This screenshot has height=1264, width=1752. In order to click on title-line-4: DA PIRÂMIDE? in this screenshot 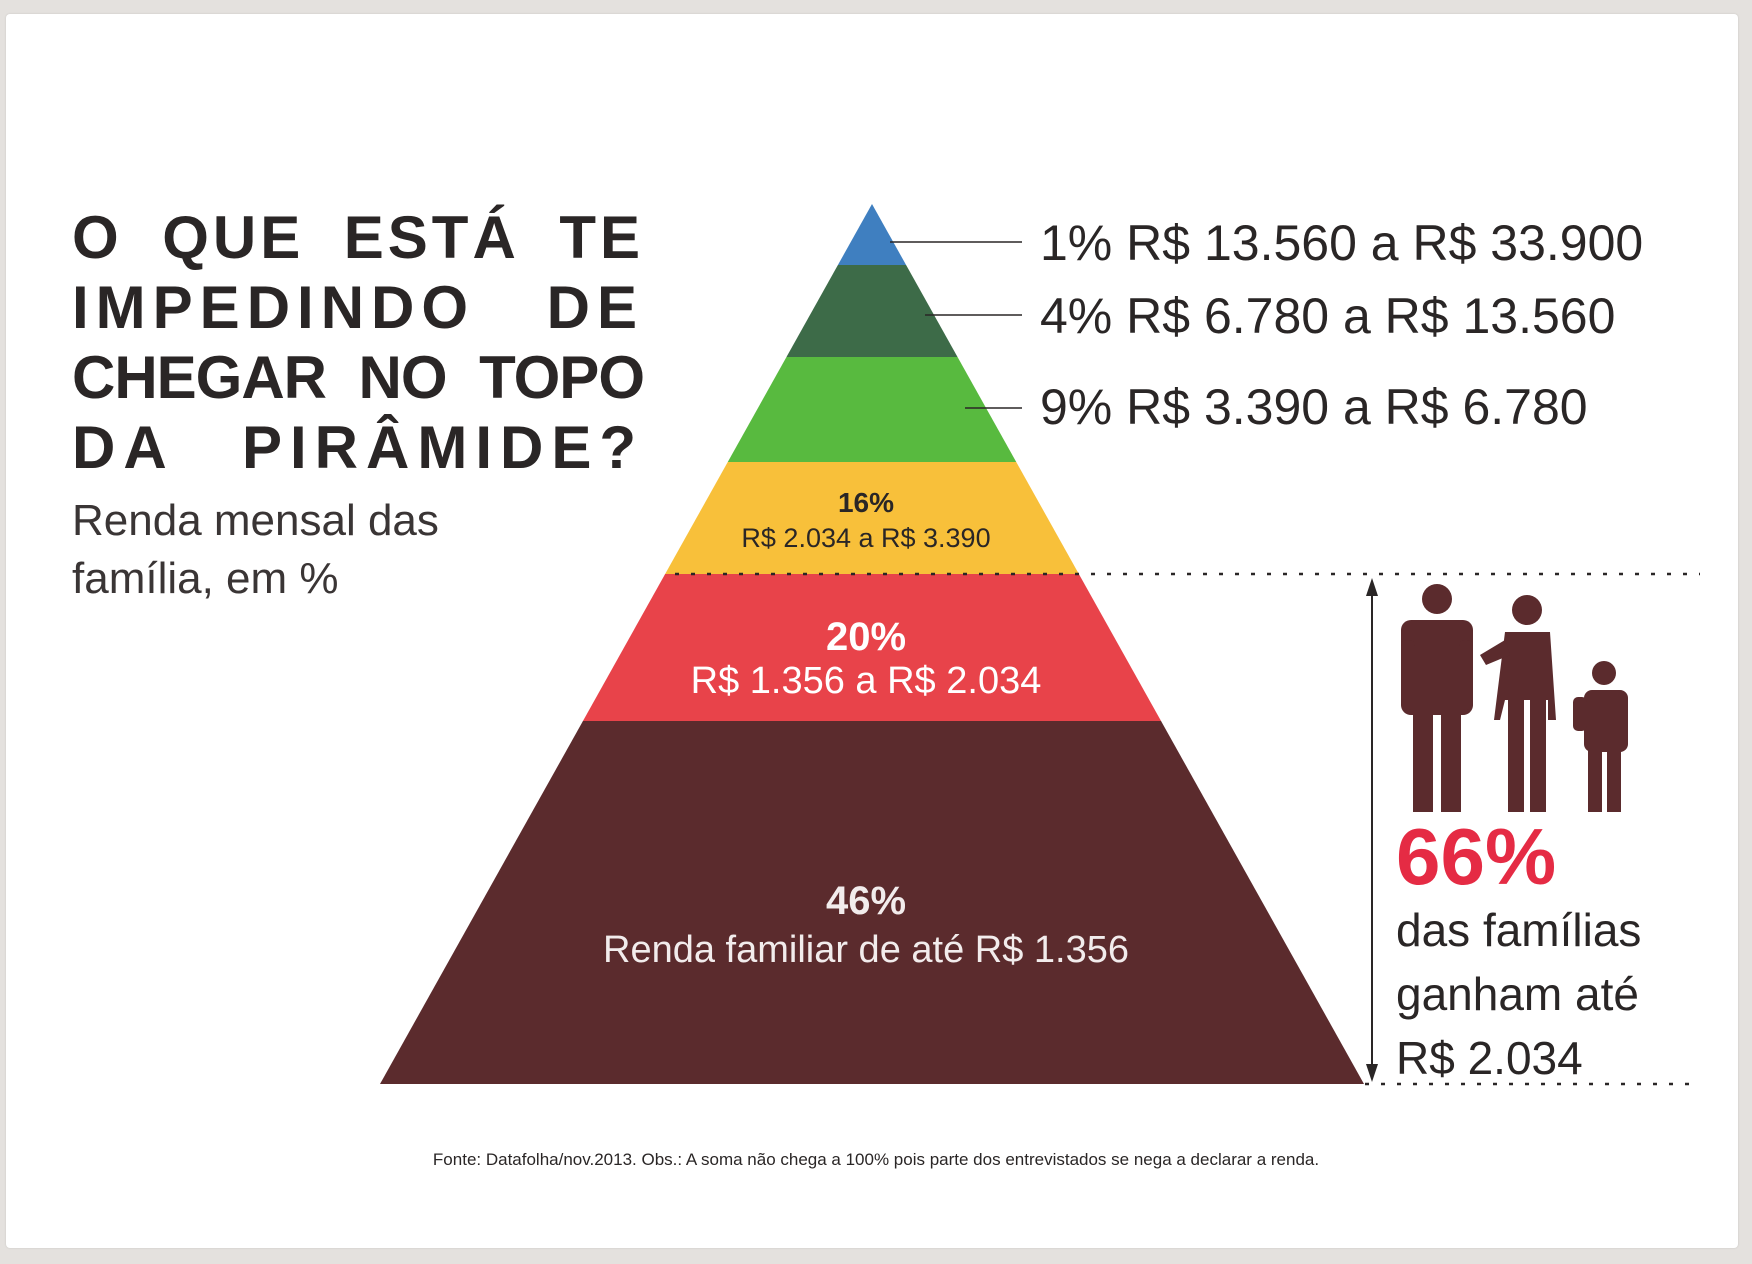, I will do `click(358, 447)`.